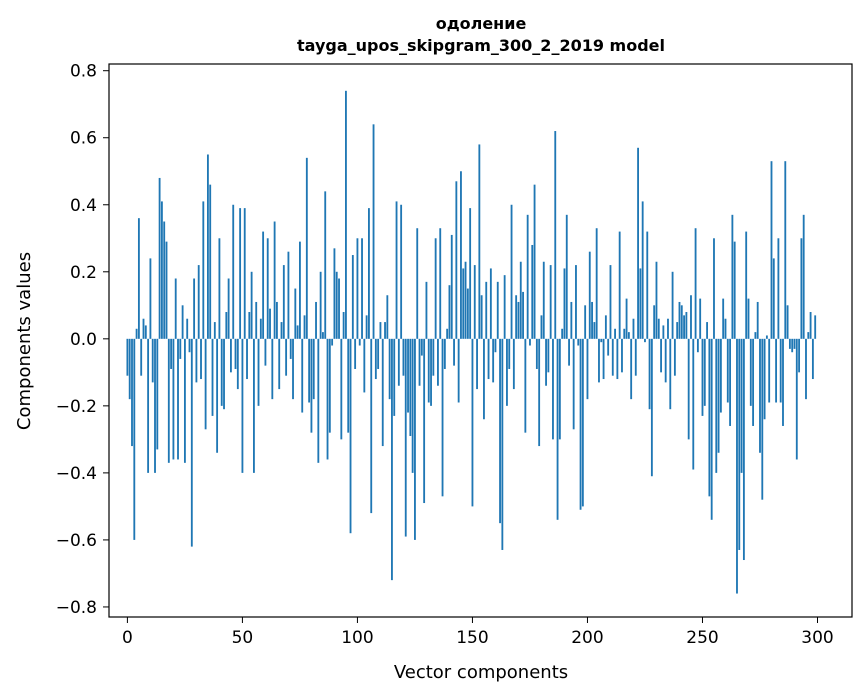 The width and height of the screenshot is (867, 696). I want to click on chart-subtitle: tayga_upos_skipgram_300_2_2019 model, so click(481, 45).